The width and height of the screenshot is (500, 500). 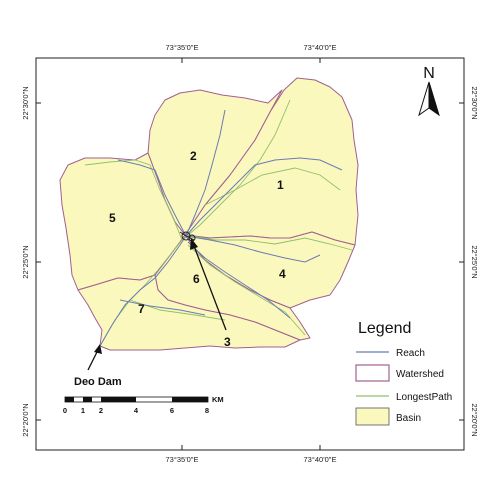 What do you see at coordinates (227, 342) in the screenshot?
I see `subbasin-label-3: 3` at bounding box center [227, 342].